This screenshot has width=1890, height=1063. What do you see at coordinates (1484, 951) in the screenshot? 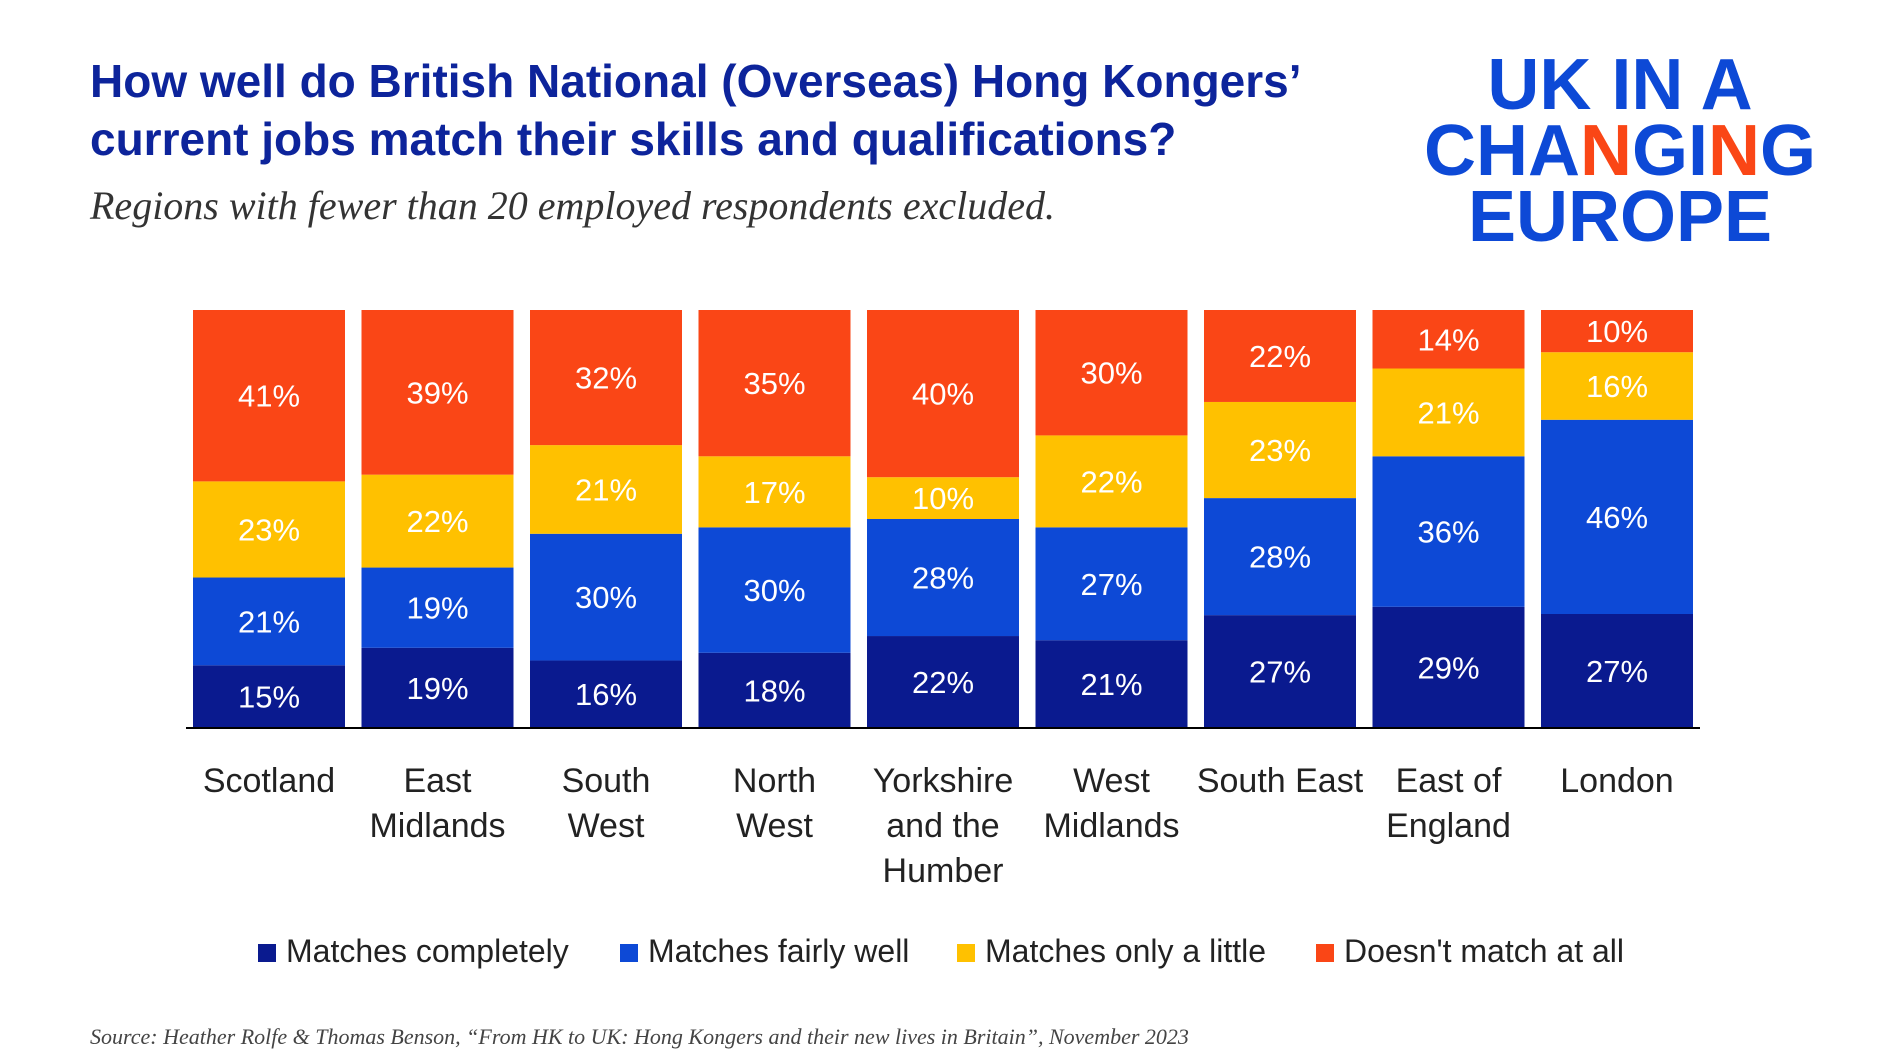
I see `legend-label-doesn-t-match-at-all: Doesn't match at all` at bounding box center [1484, 951].